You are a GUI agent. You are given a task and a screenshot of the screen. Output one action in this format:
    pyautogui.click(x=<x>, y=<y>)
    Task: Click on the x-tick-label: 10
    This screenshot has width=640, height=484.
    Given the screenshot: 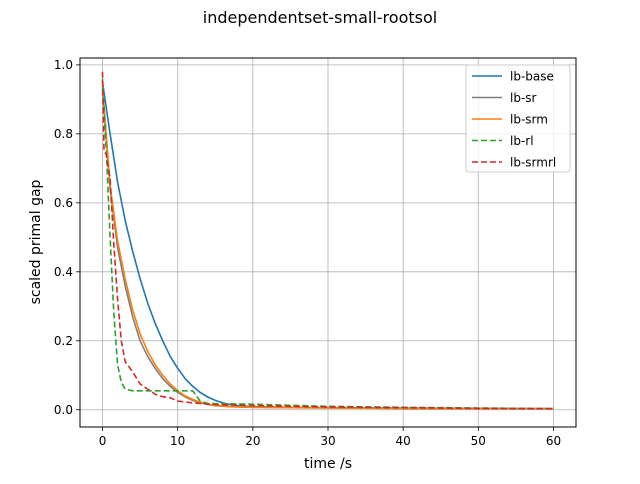 What is the action you would take?
    pyautogui.click(x=177, y=441)
    